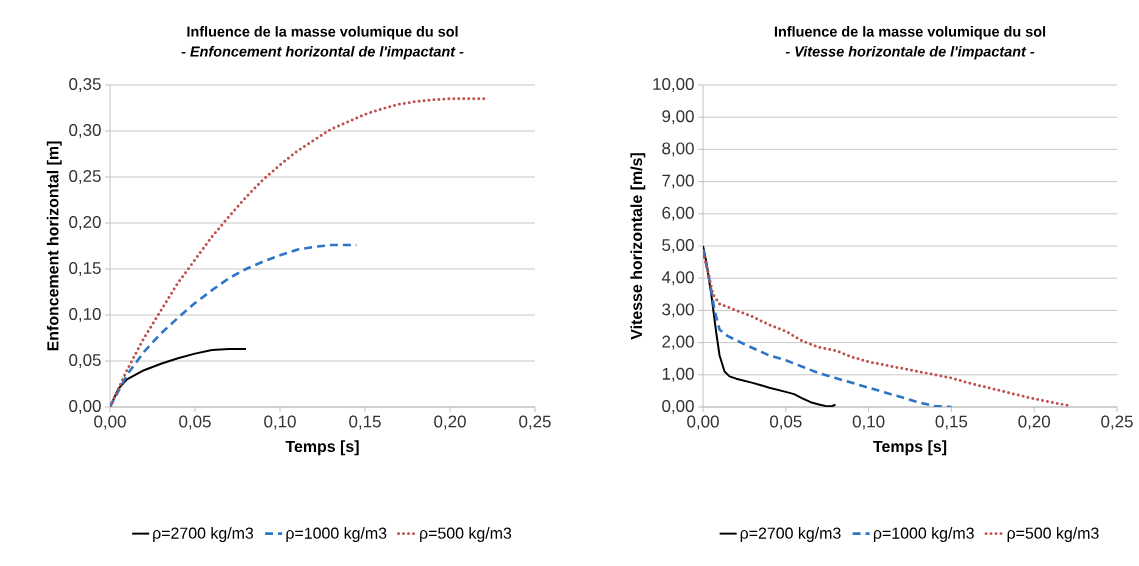  What do you see at coordinates (678, 342) in the screenshot?
I see `y-tick-label: 2,00` at bounding box center [678, 342].